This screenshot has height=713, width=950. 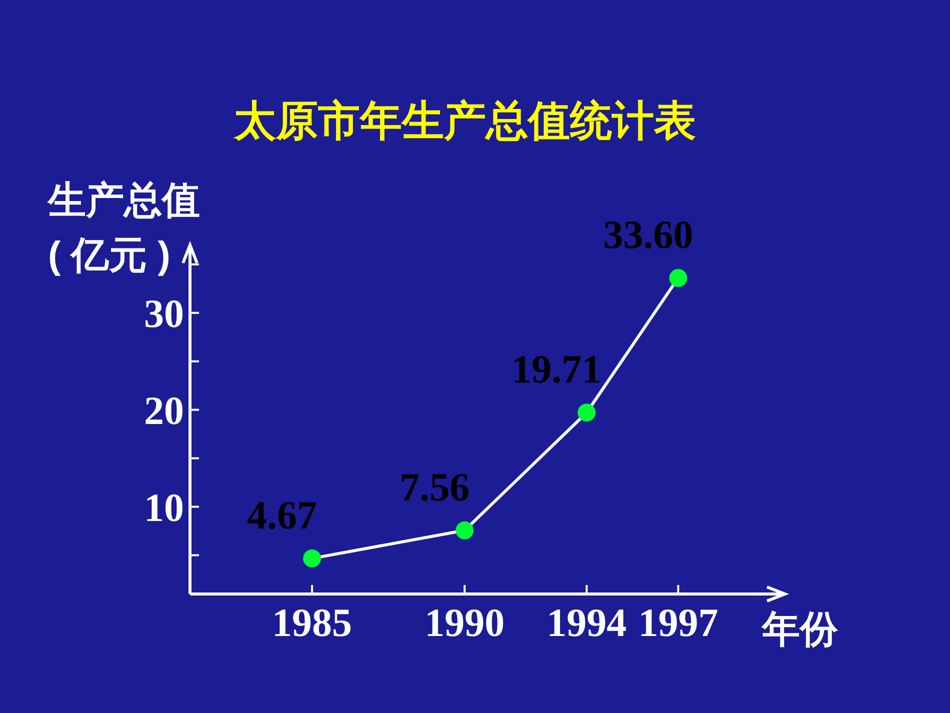 I want to click on y-tick-label: 20, so click(x=164, y=410).